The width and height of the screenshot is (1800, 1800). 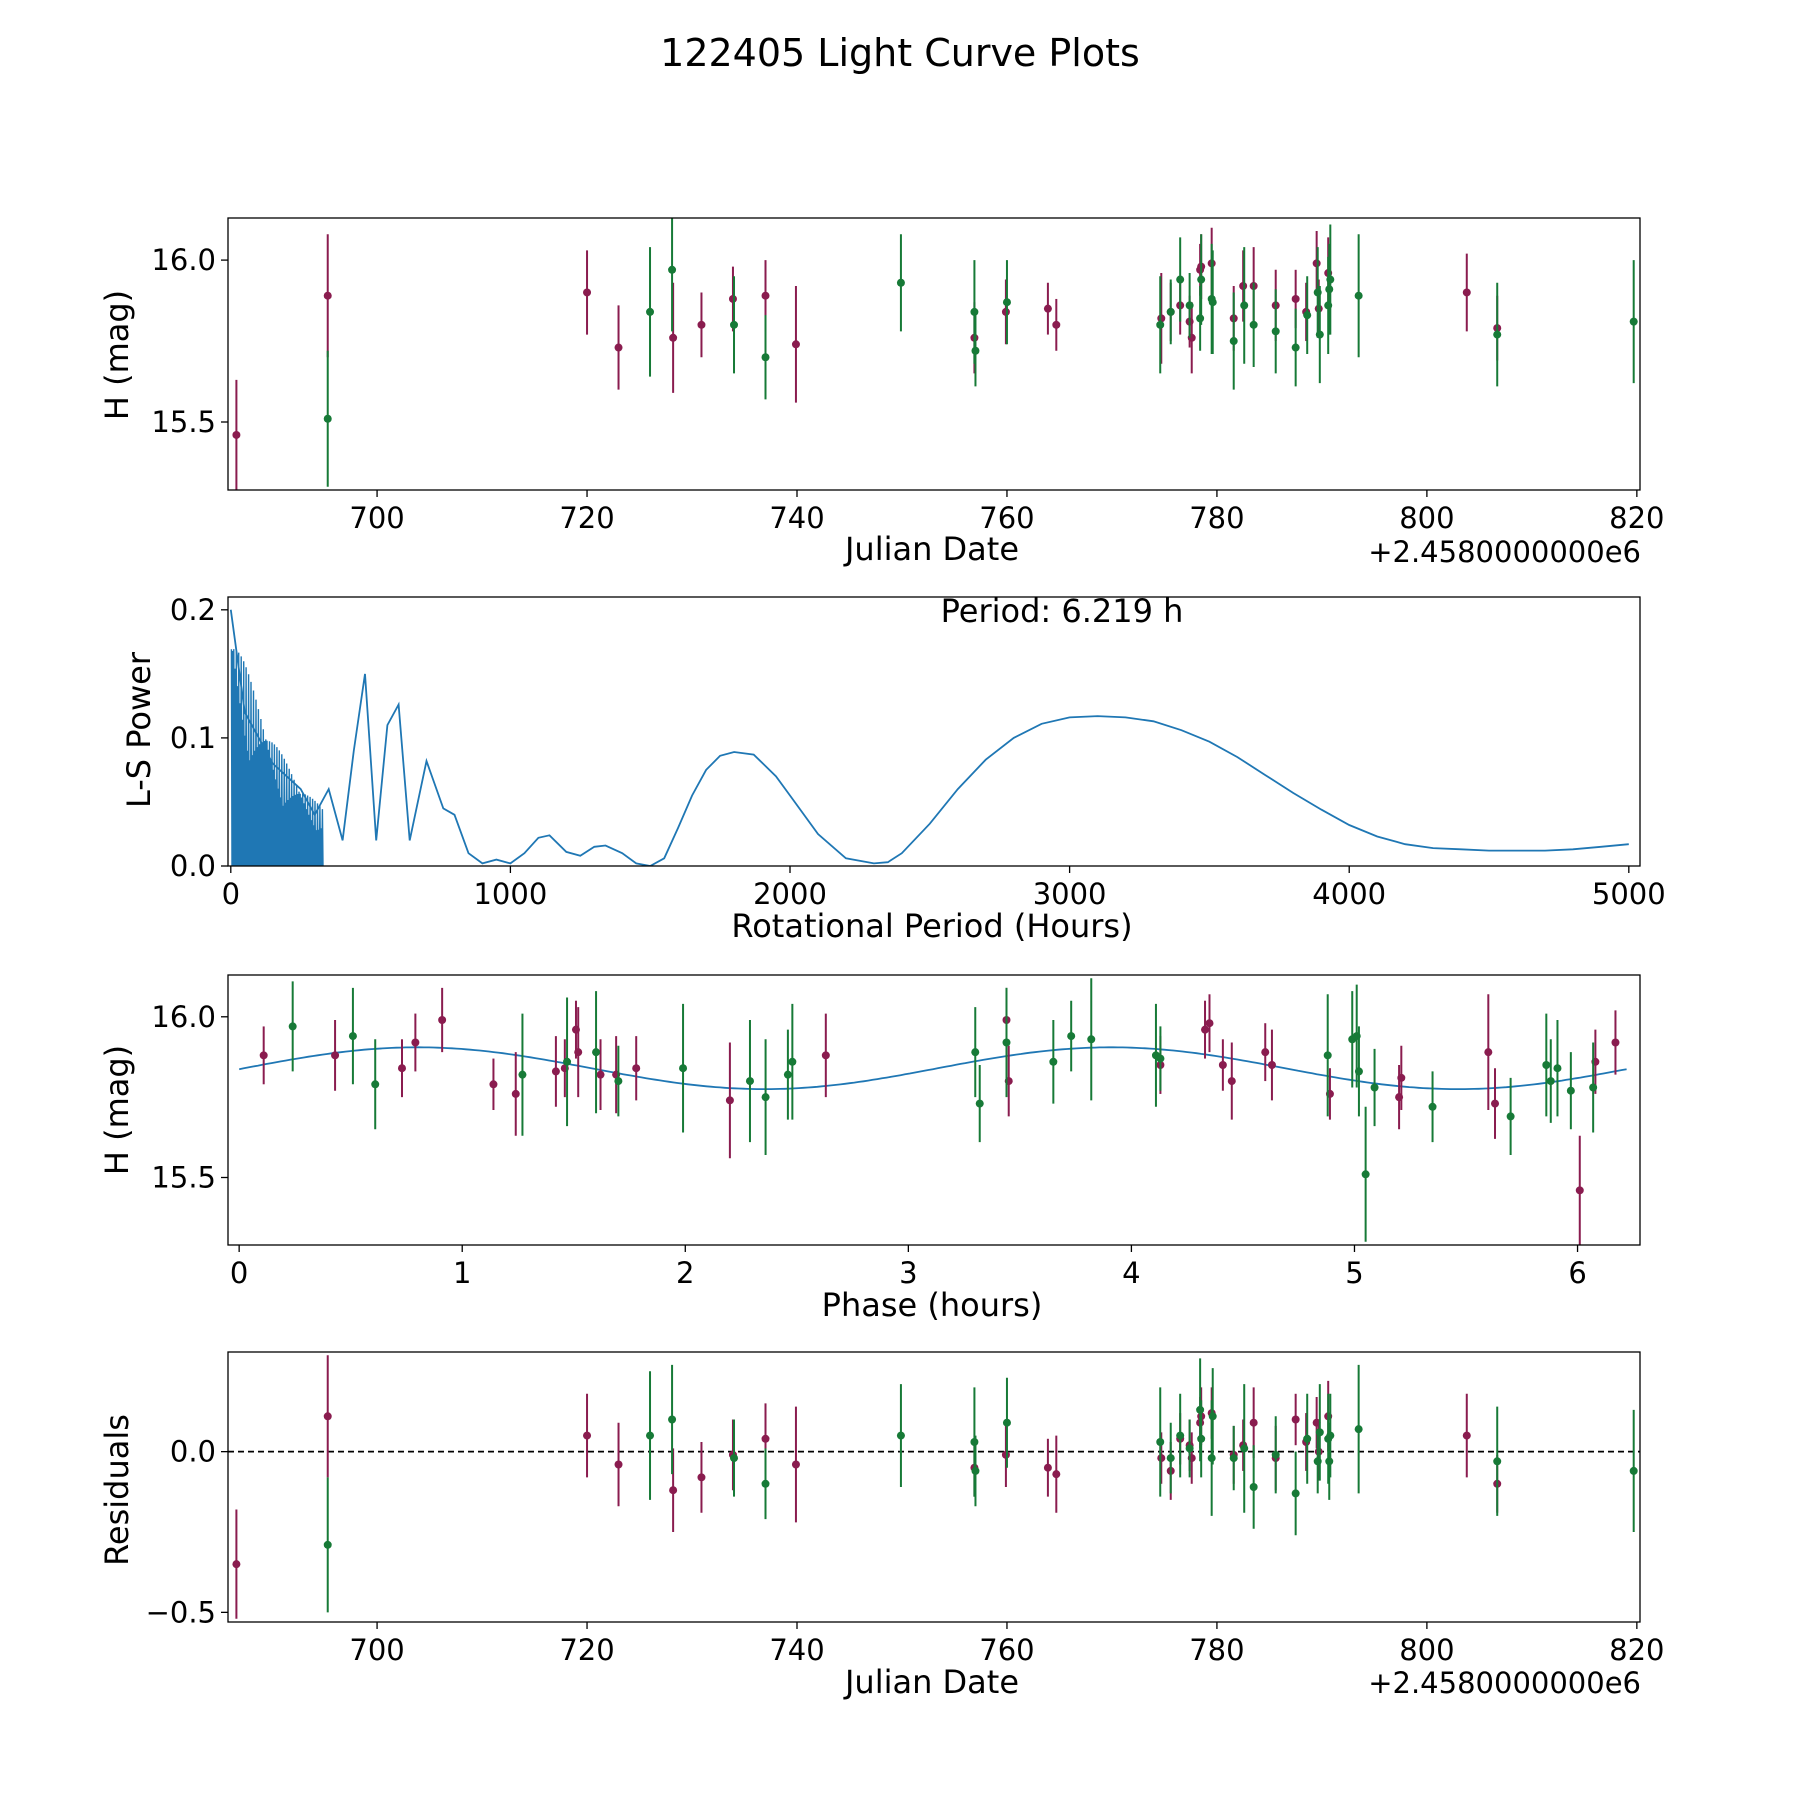 I want to click on periodogram-xtick-label: 4000, so click(x=1349, y=894).